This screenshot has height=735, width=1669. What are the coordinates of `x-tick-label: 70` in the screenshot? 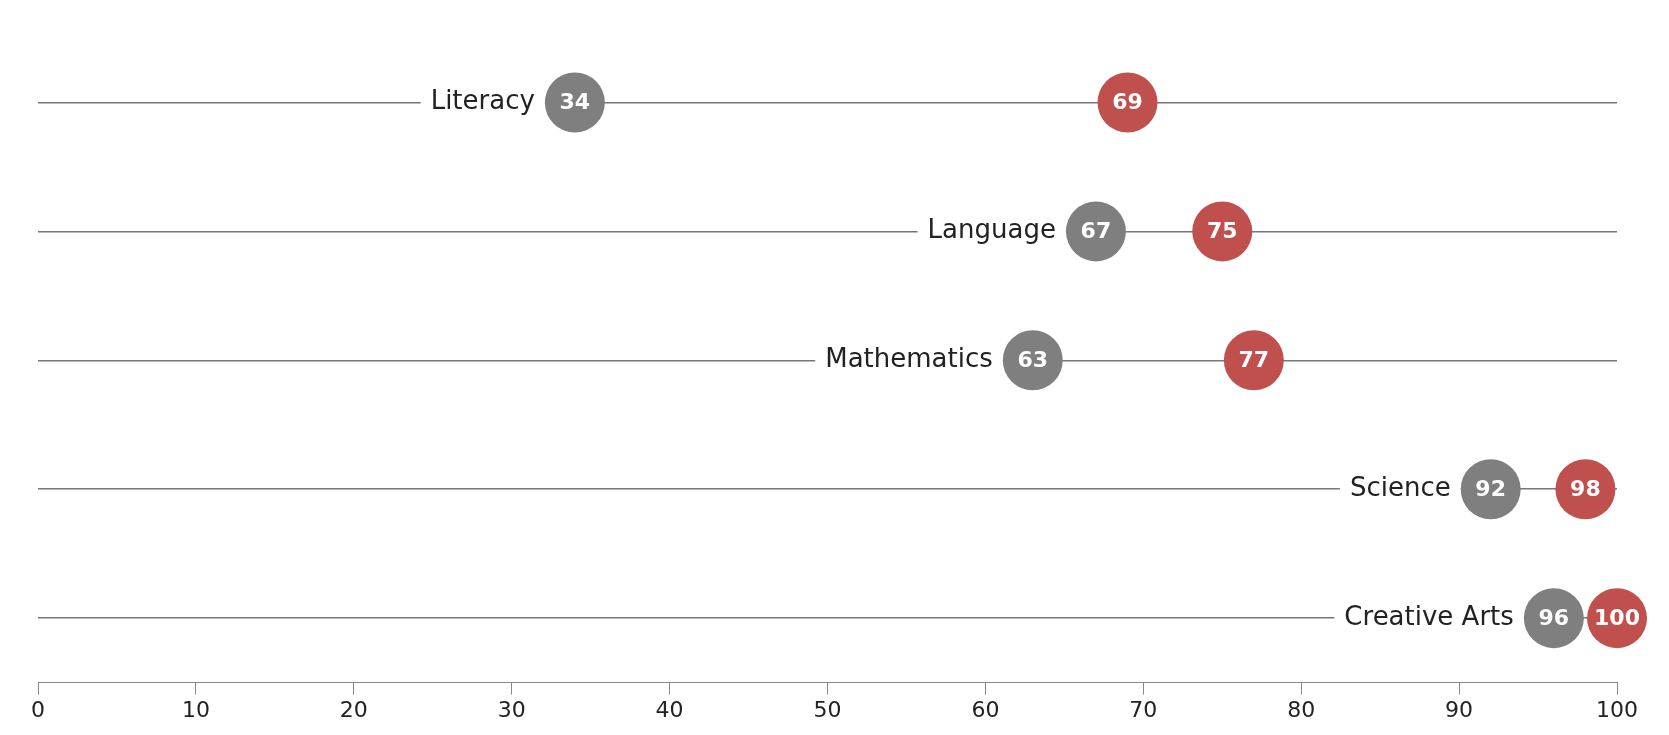 It's located at (1143, 709).